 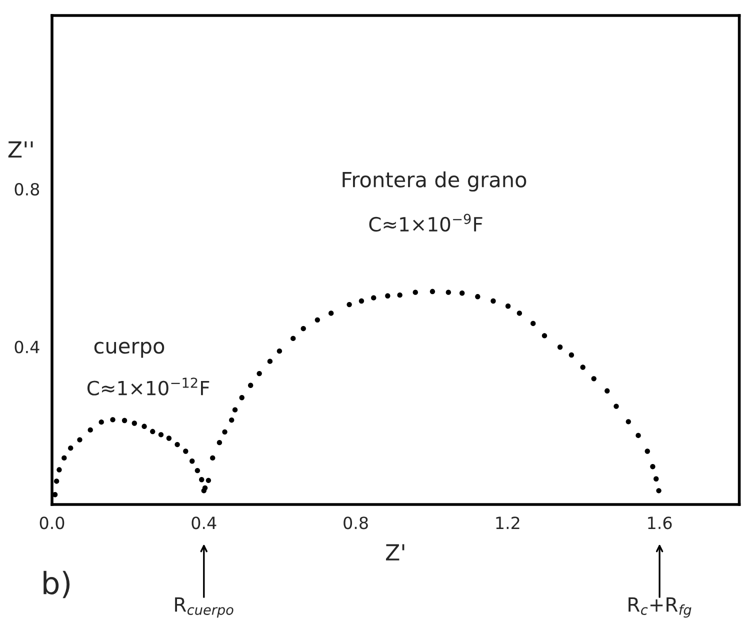 I want to click on x-tick-label: 1.2, so click(x=508, y=522).